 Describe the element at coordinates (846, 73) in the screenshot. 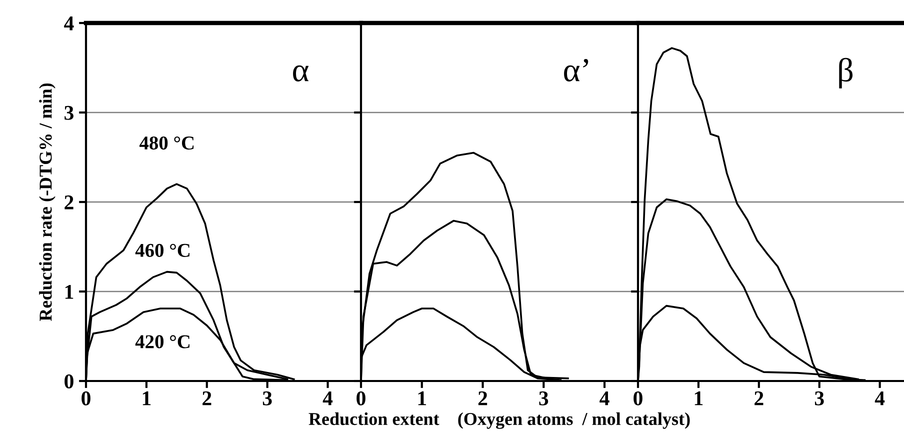

I see `text: β` at that location.